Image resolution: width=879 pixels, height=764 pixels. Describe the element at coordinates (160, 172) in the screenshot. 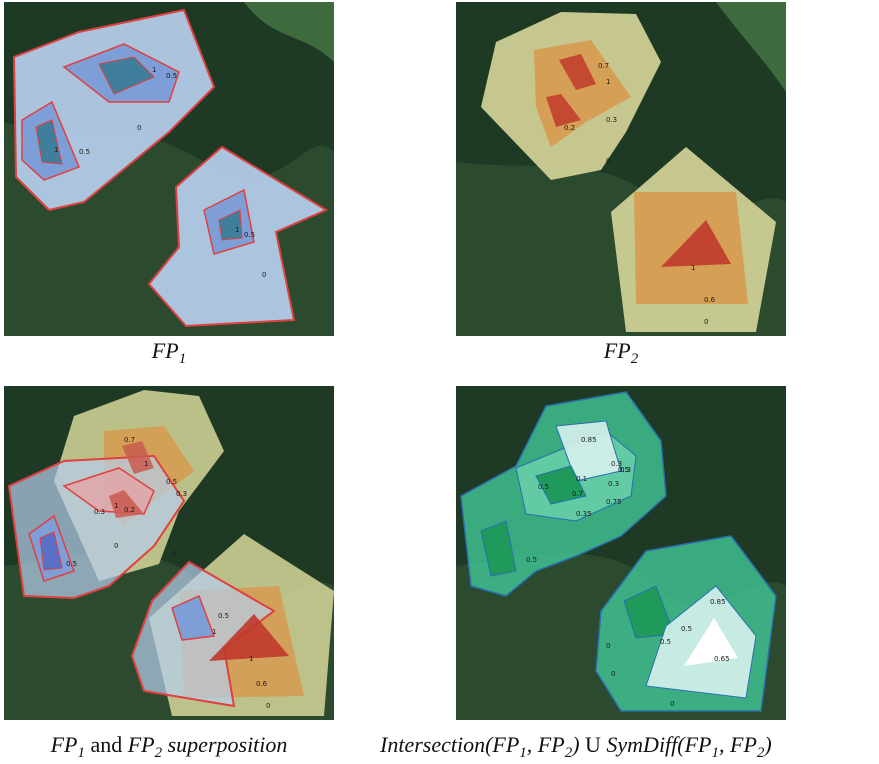

I see `fp1-contour-labels: 1 0.5 0 1 0.5 1 0.5 0` at that location.